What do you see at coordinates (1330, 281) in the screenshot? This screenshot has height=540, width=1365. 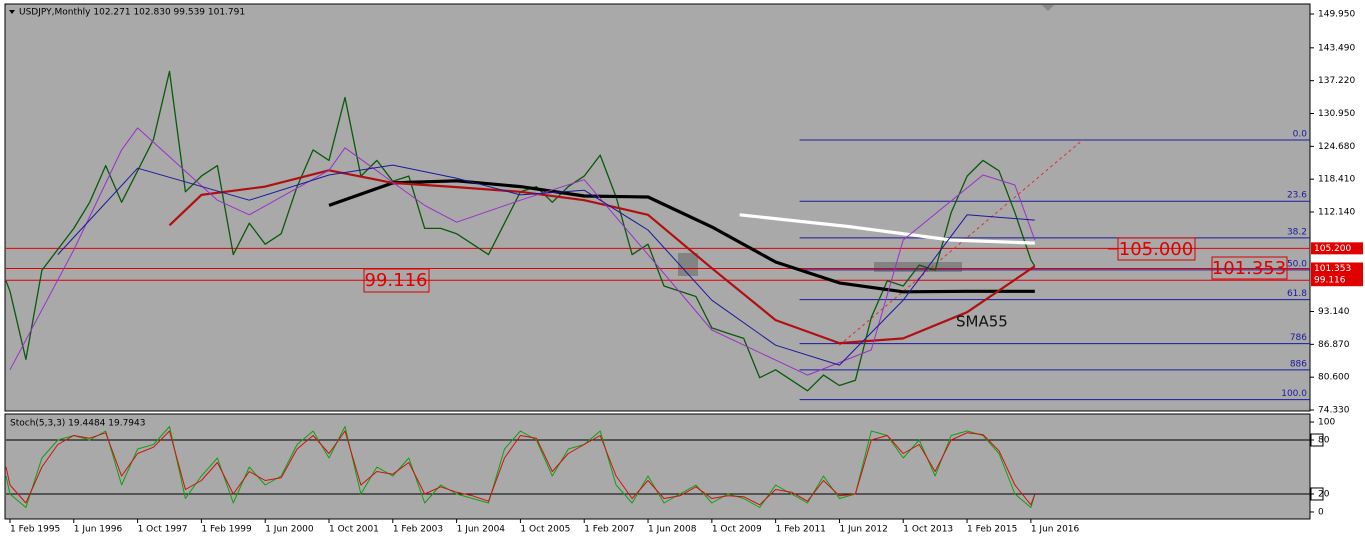 I see `level-label: 99.116` at bounding box center [1330, 281].